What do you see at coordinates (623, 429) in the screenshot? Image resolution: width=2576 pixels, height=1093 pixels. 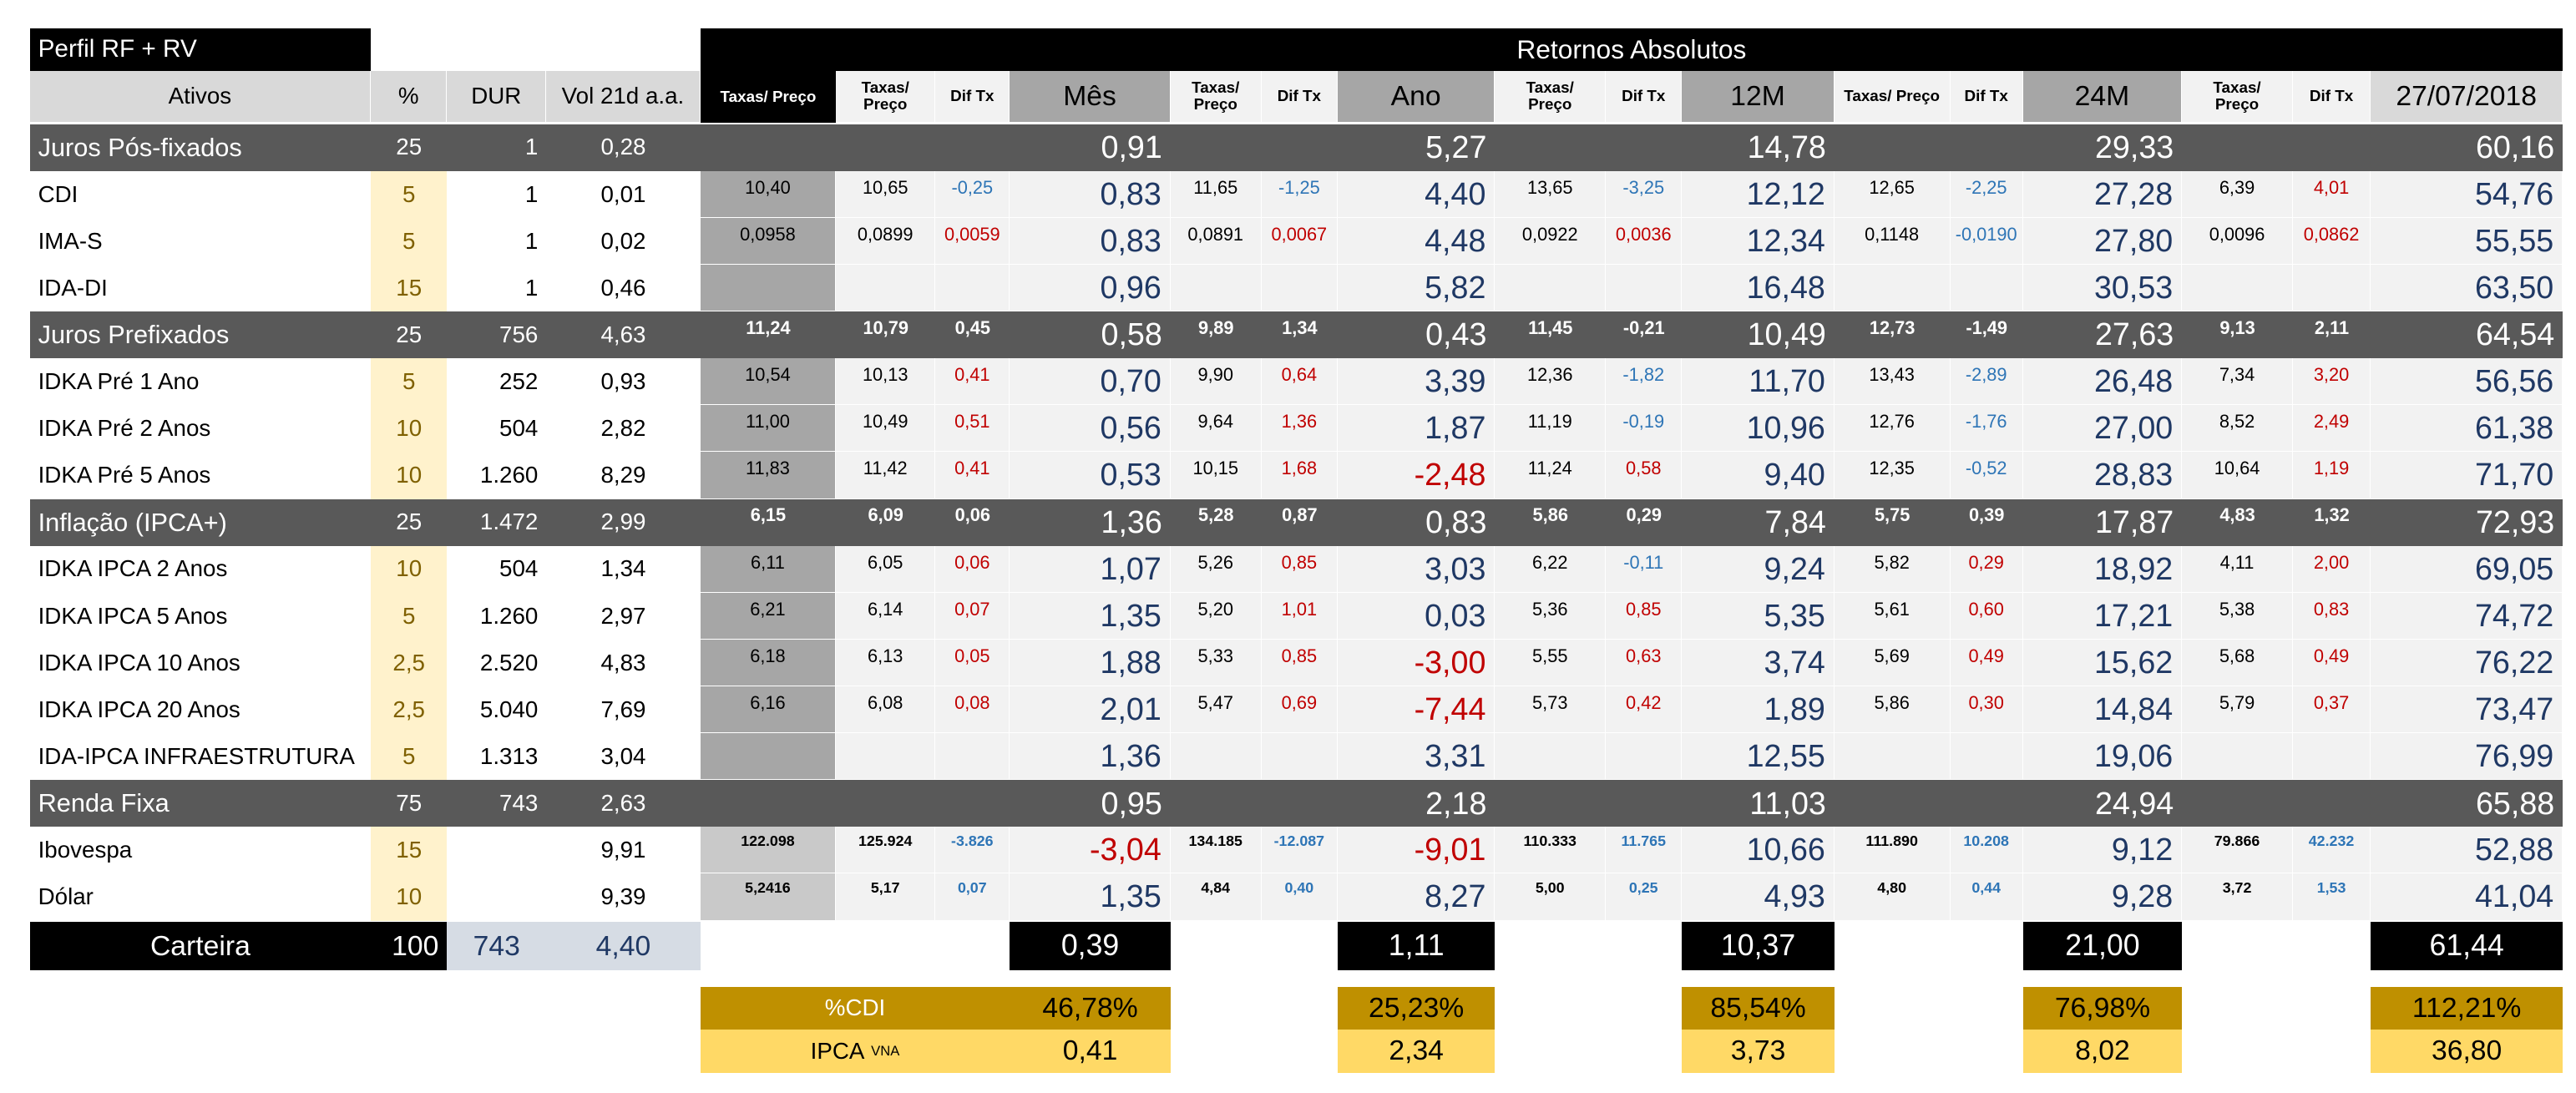 I see `cell: 2,82` at bounding box center [623, 429].